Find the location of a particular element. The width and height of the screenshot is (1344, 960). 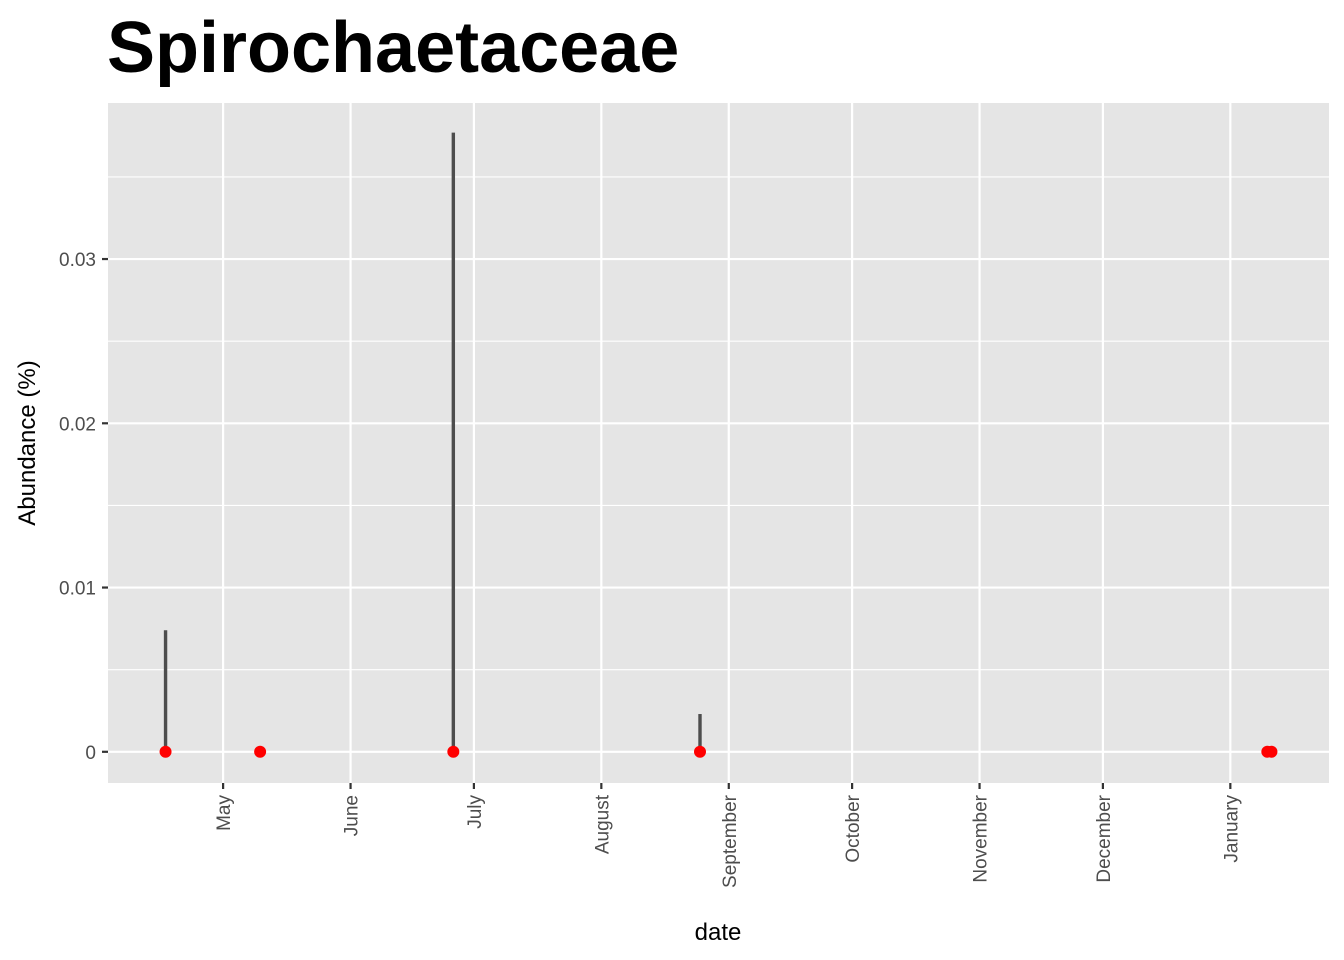

y-tick-label: 0.03 is located at coordinates (77, 260).